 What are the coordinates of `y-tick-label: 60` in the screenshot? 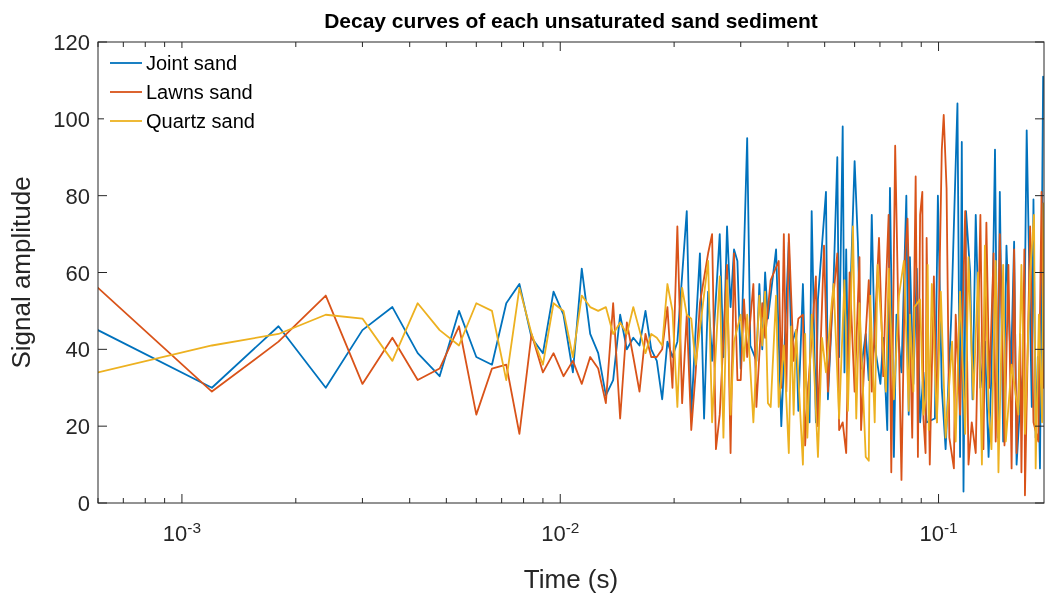 It's located at (77, 273).